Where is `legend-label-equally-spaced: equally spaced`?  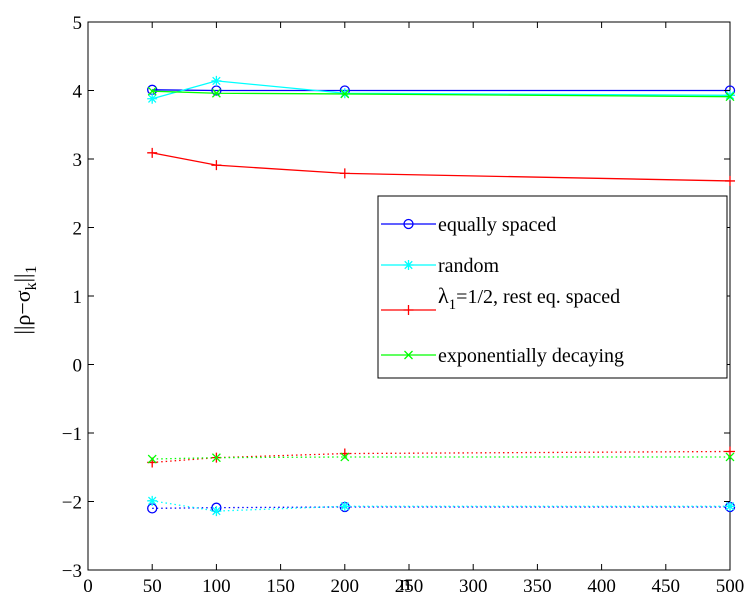 legend-label-equally-spaced: equally spaced is located at coordinates (497, 225).